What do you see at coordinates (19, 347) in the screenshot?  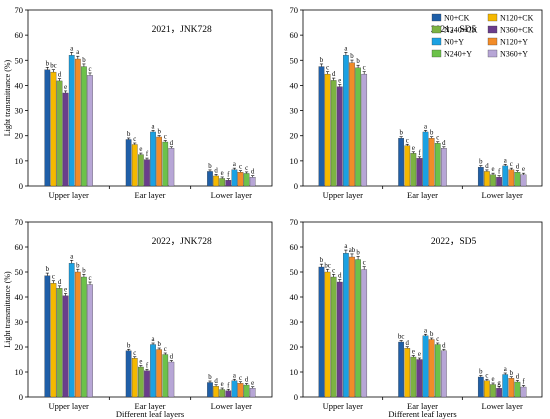 I see `y-tick-label: 20` at bounding box center [19, 347].